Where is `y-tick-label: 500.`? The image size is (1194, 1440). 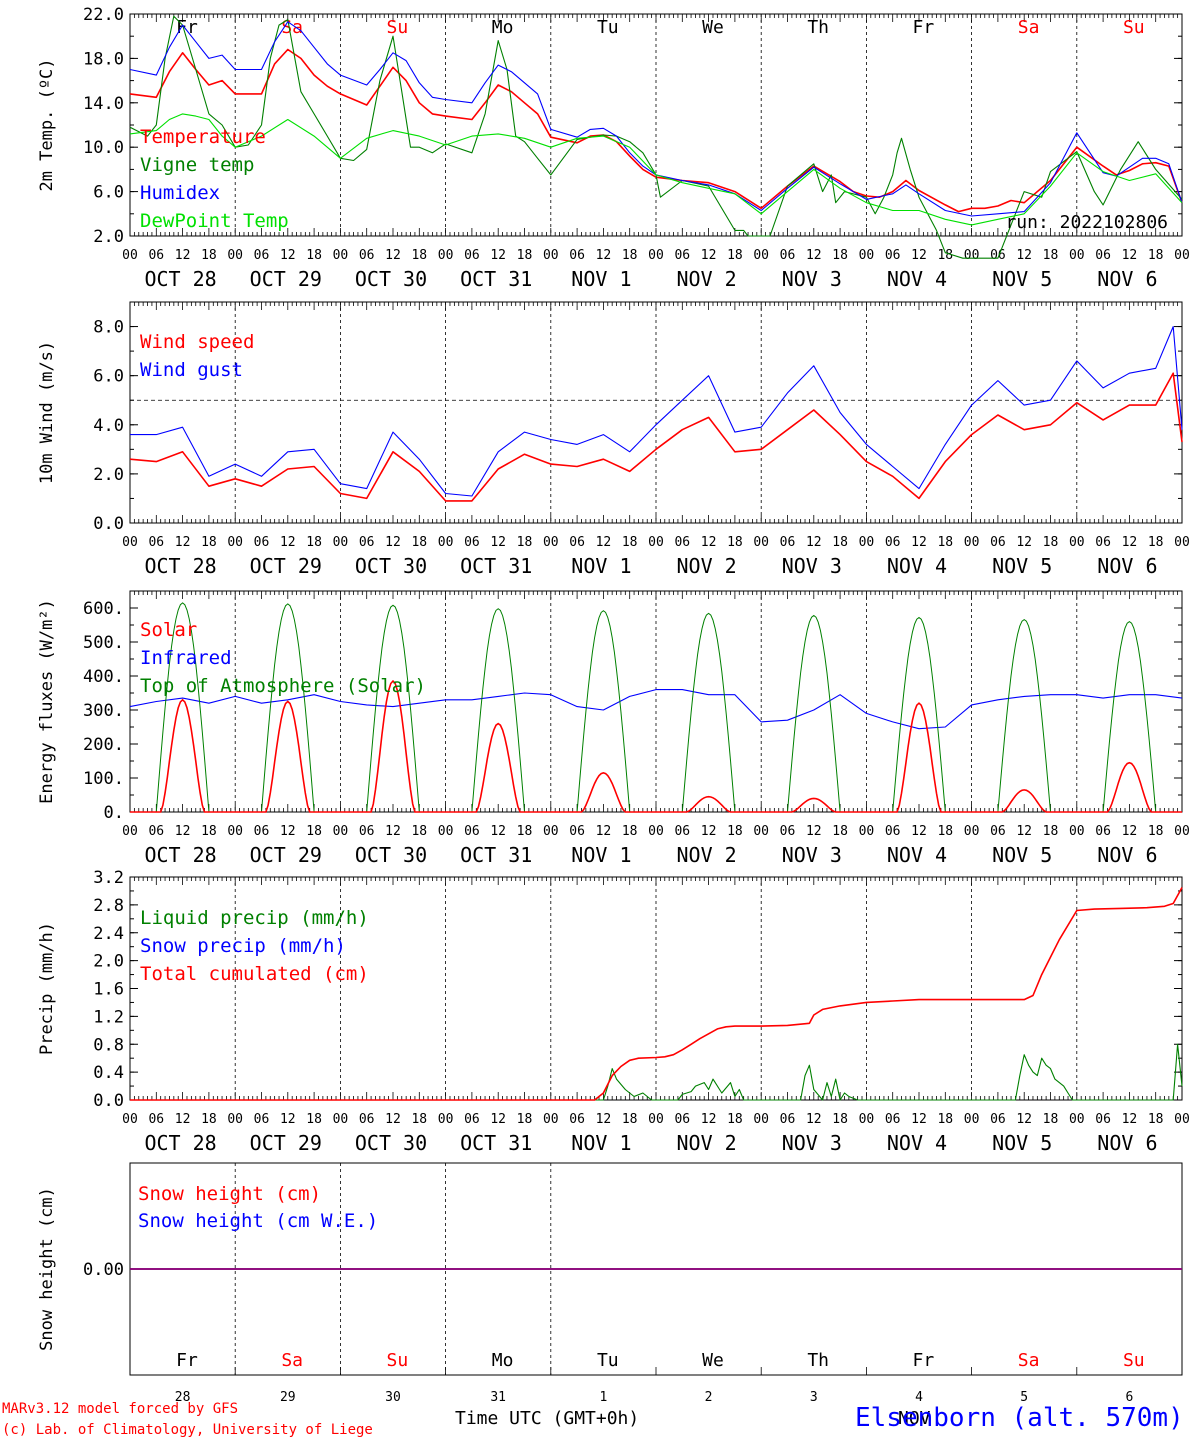
y-tick-label: 500. is located at coordinates (103, 643).